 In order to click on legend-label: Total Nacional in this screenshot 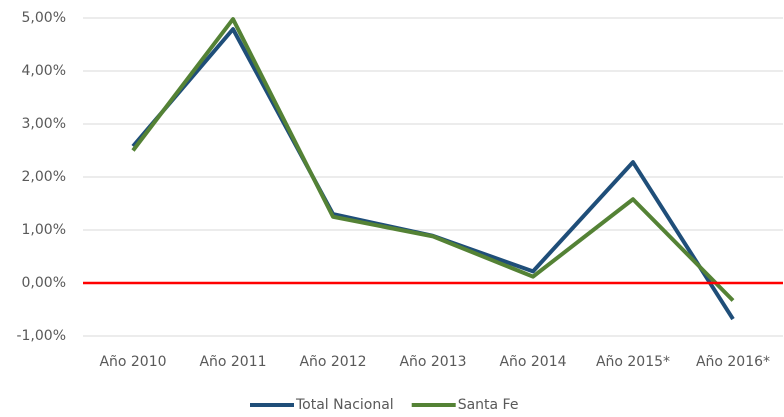, I will do `click(344, 405)`.